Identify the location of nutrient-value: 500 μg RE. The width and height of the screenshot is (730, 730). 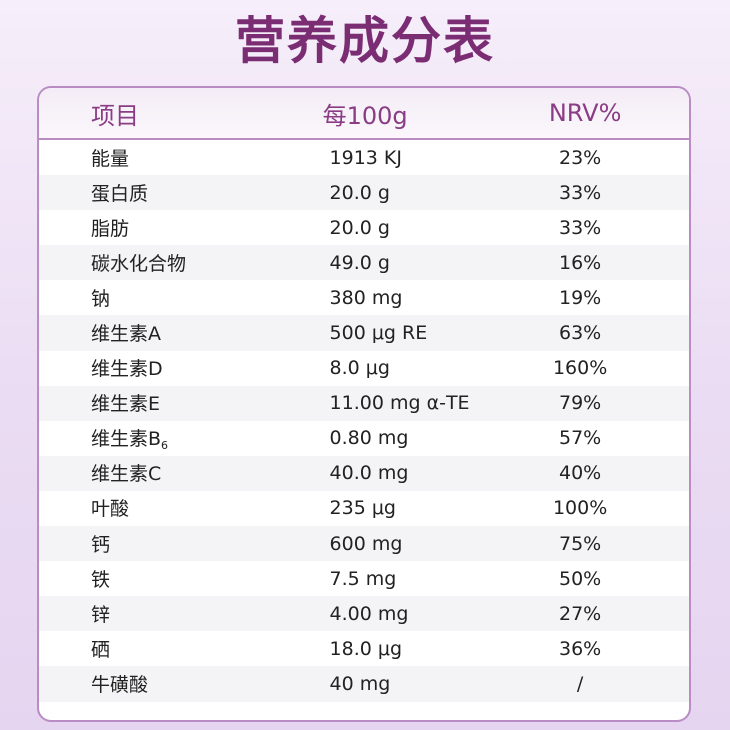
(378, 333).